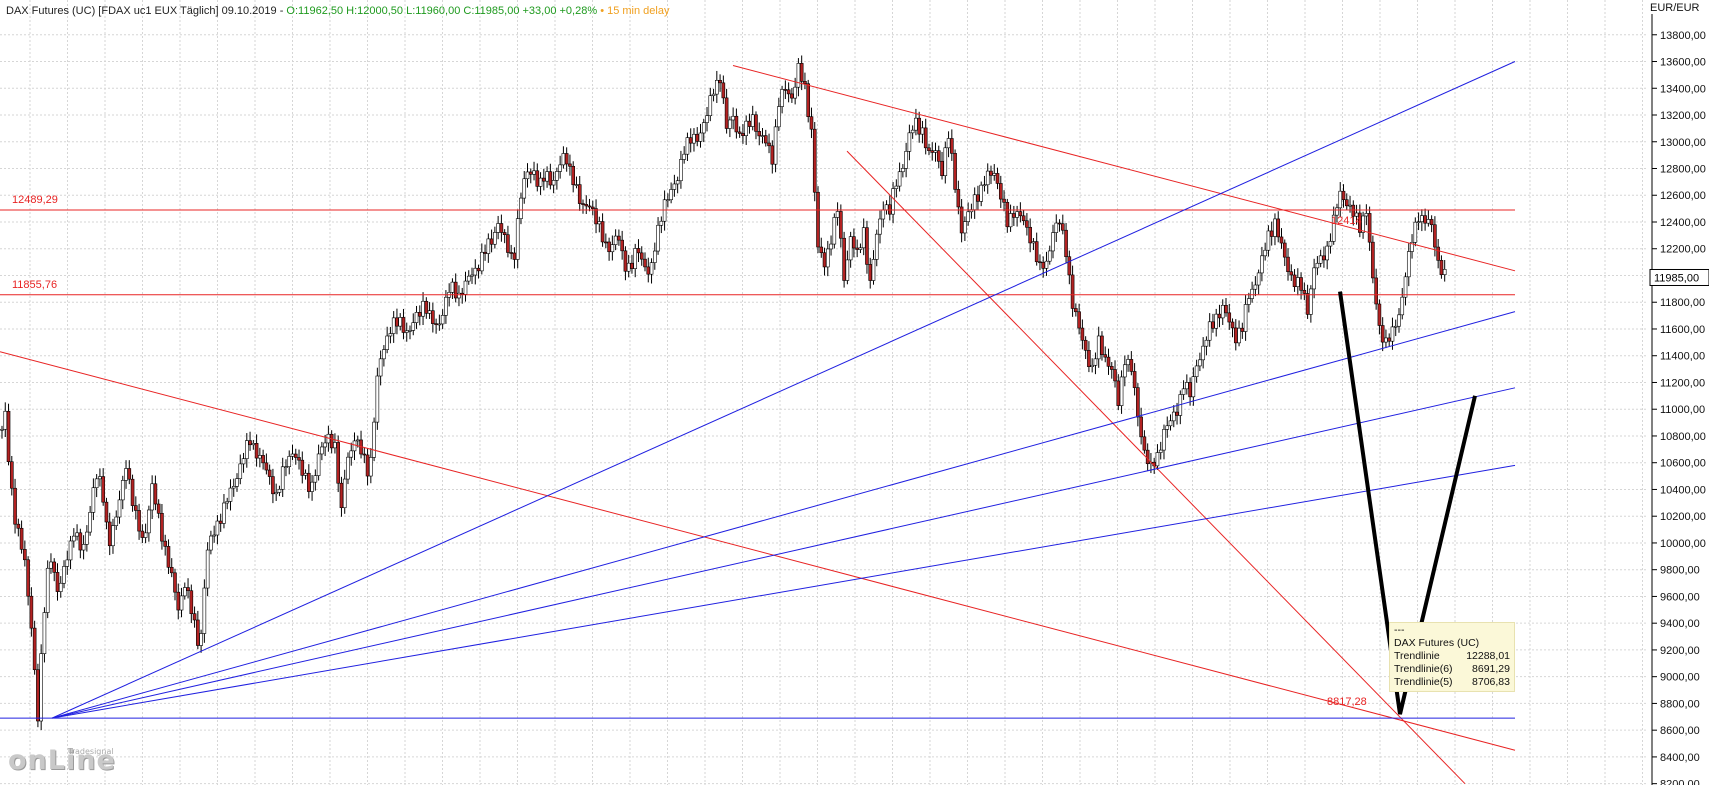  What do you see at coordinates (1682, 303) in the screenshot?
I see `y-tick-label: 11800,00` at bounding box center [1682, 303].